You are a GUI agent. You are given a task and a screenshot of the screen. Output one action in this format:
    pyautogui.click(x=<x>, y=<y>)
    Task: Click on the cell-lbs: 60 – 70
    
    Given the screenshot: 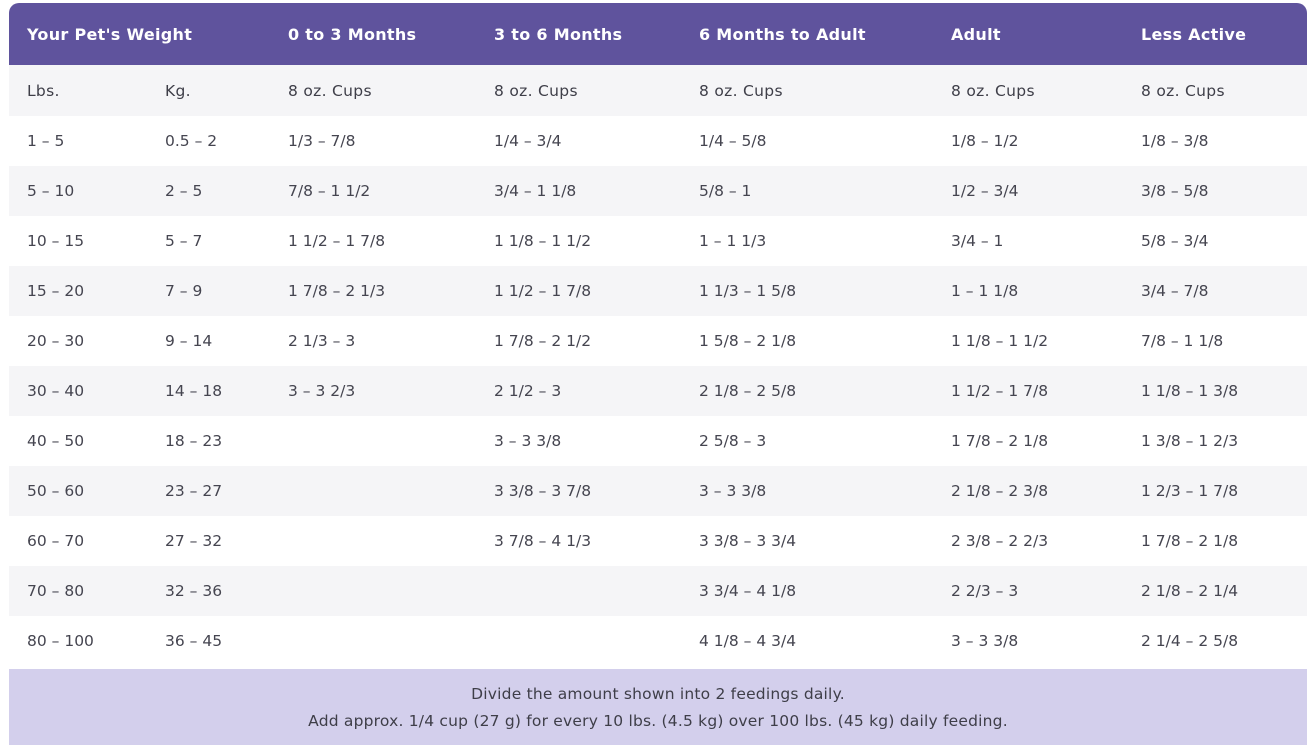 What is the action you would take?
    pyautogui.click(x=78, y=541)
    